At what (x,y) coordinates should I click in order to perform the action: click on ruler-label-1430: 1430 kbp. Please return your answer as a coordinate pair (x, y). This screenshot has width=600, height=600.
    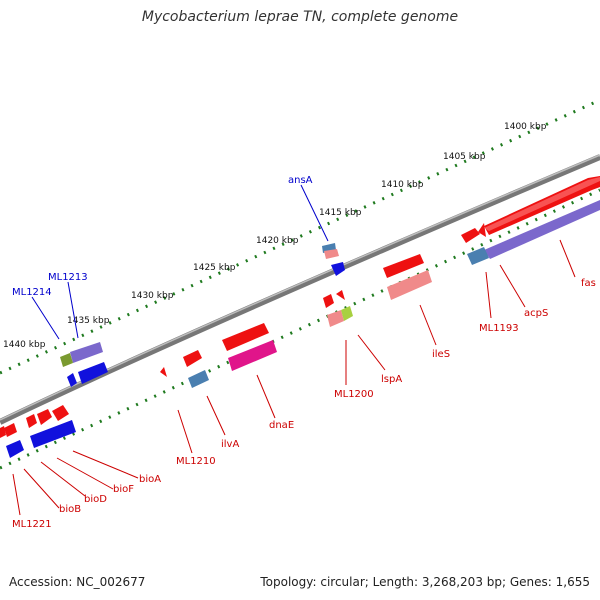
    Looking at the image, I should click on (152, 296).